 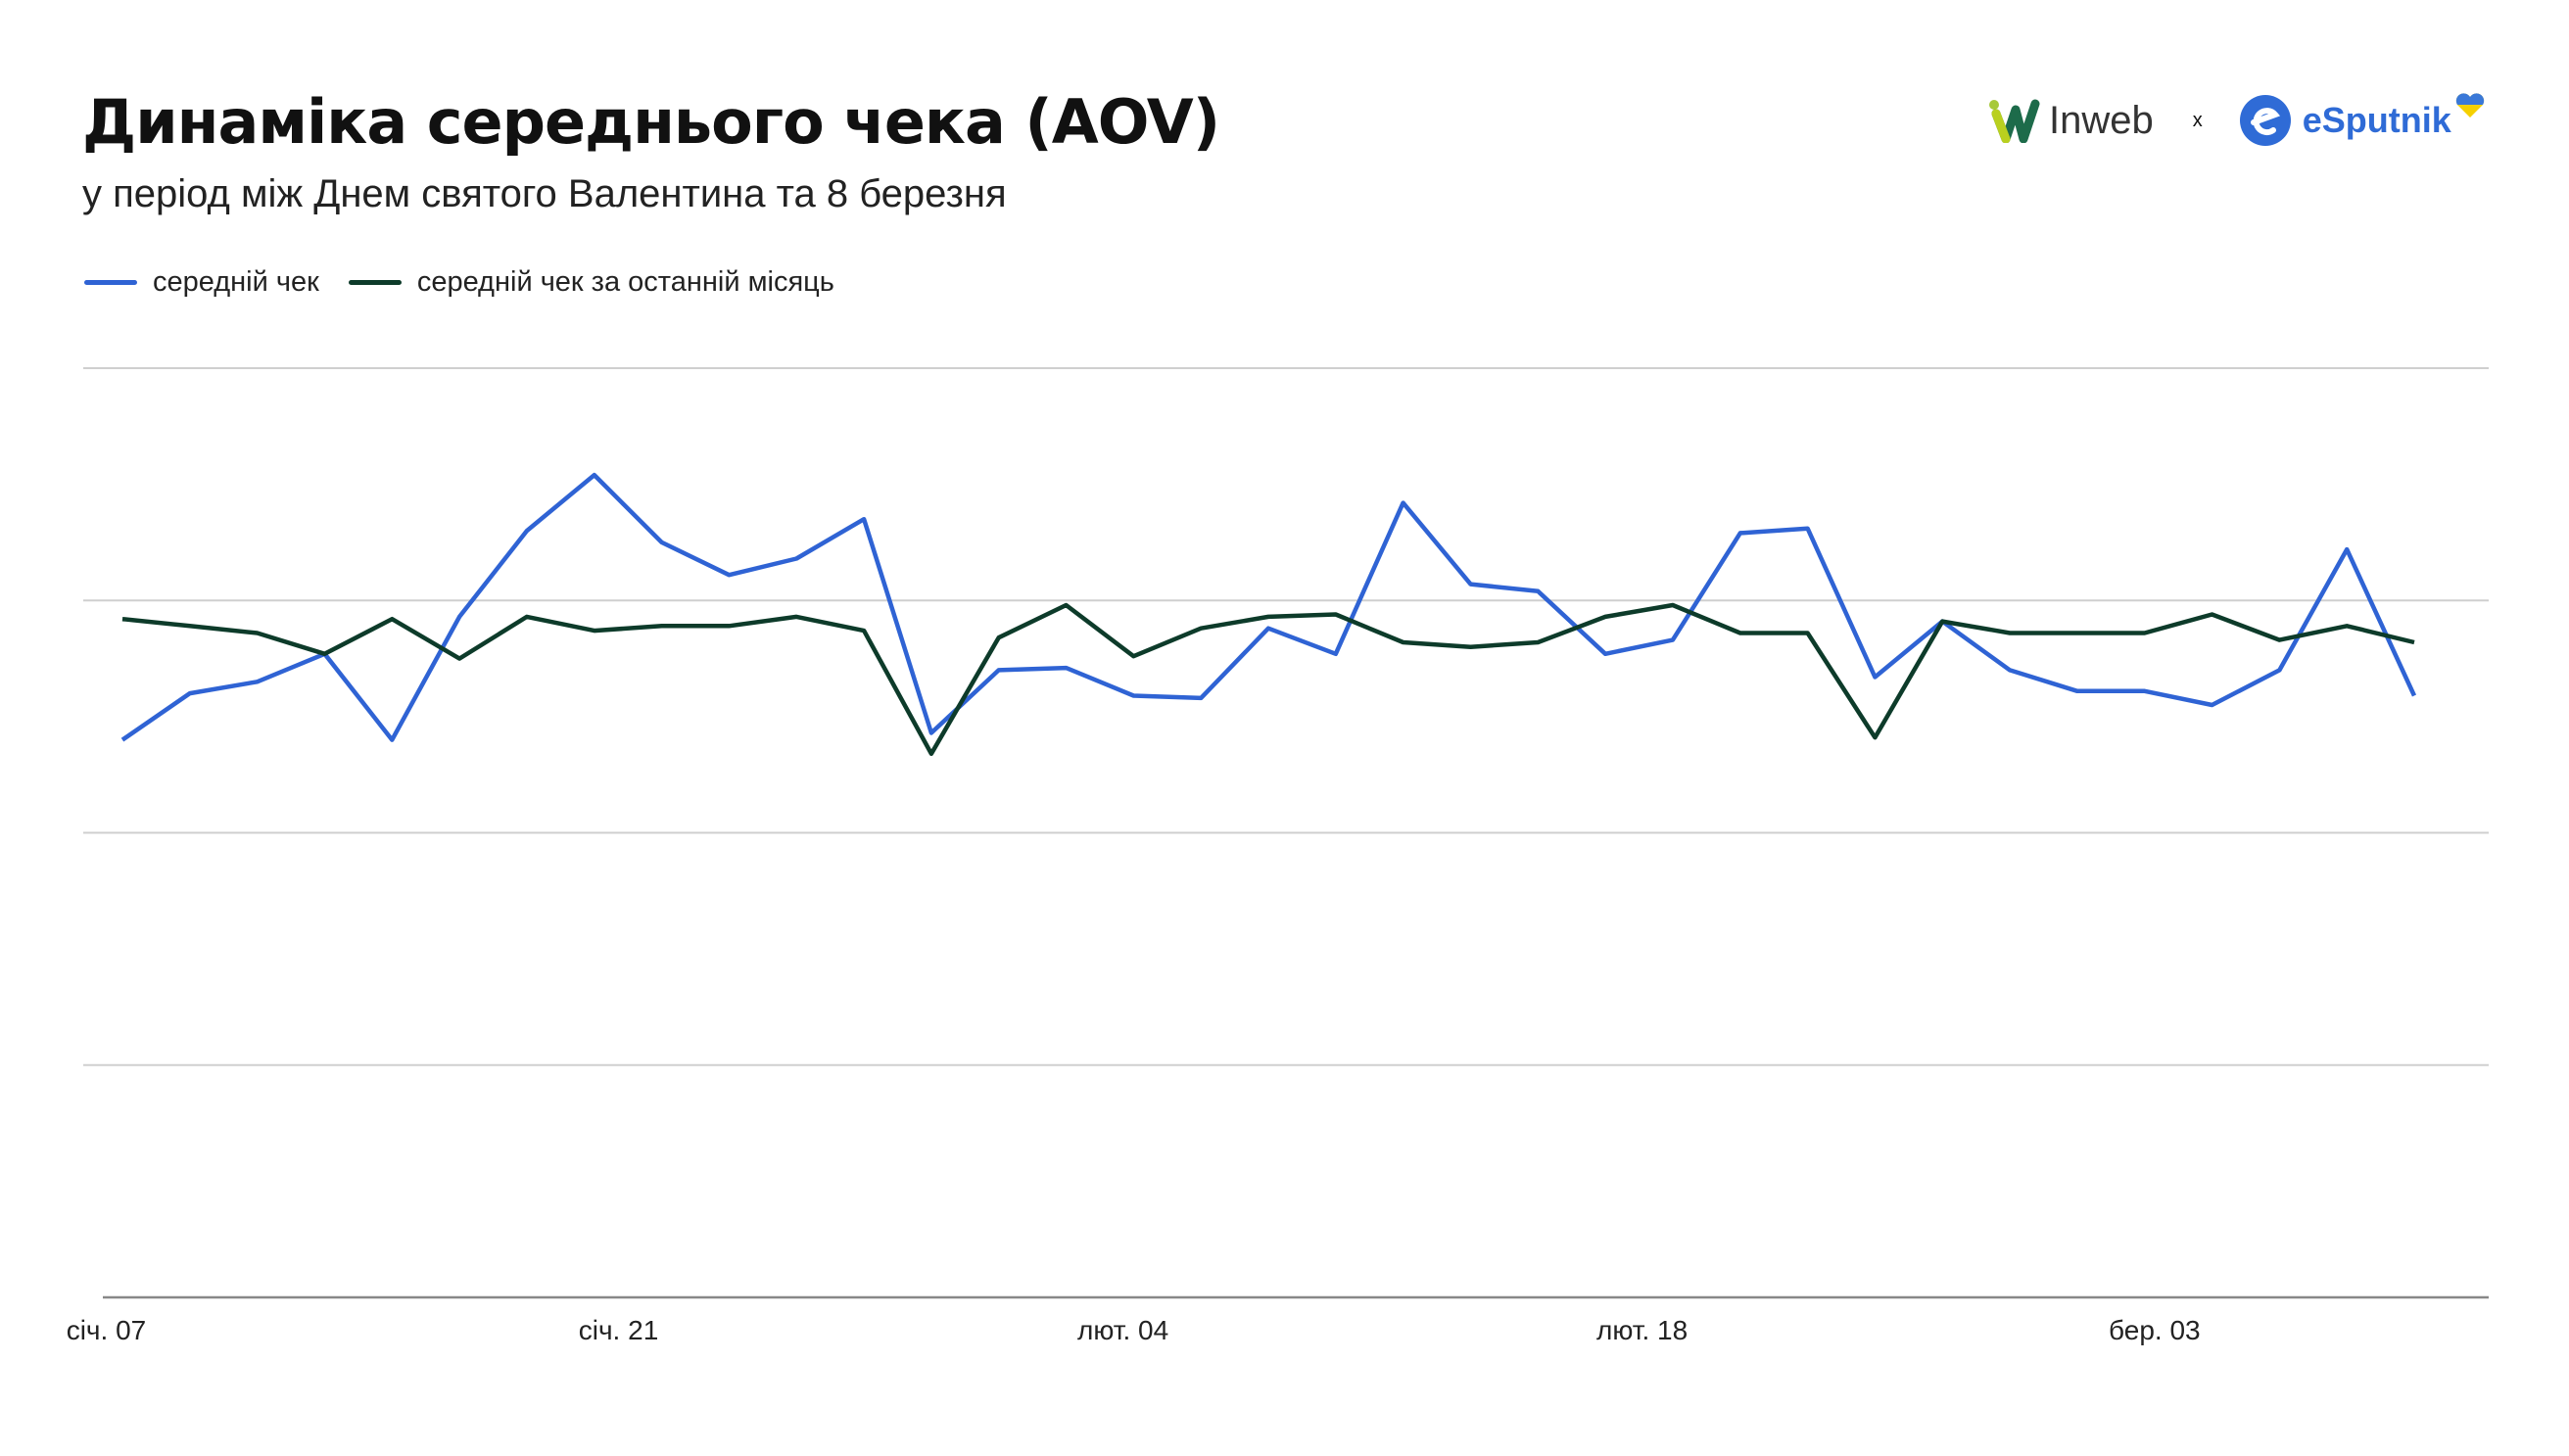 I want to click on chart-title: Динаміка середнього чека (AOV), so click(x=651, y=122).